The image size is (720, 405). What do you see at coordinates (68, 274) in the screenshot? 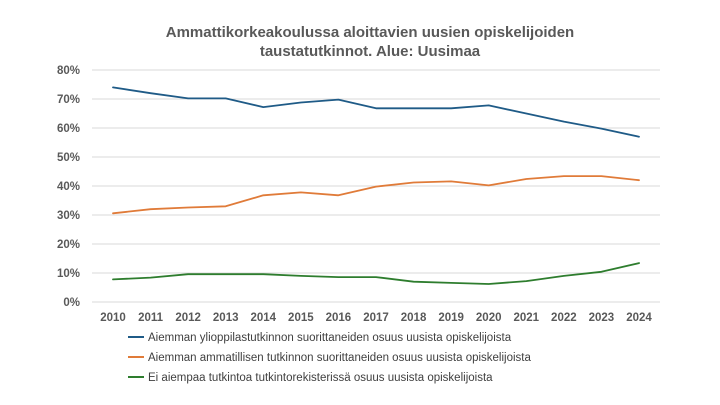
I see `y-tick-label: 10%` at bounding box center [68, 274].